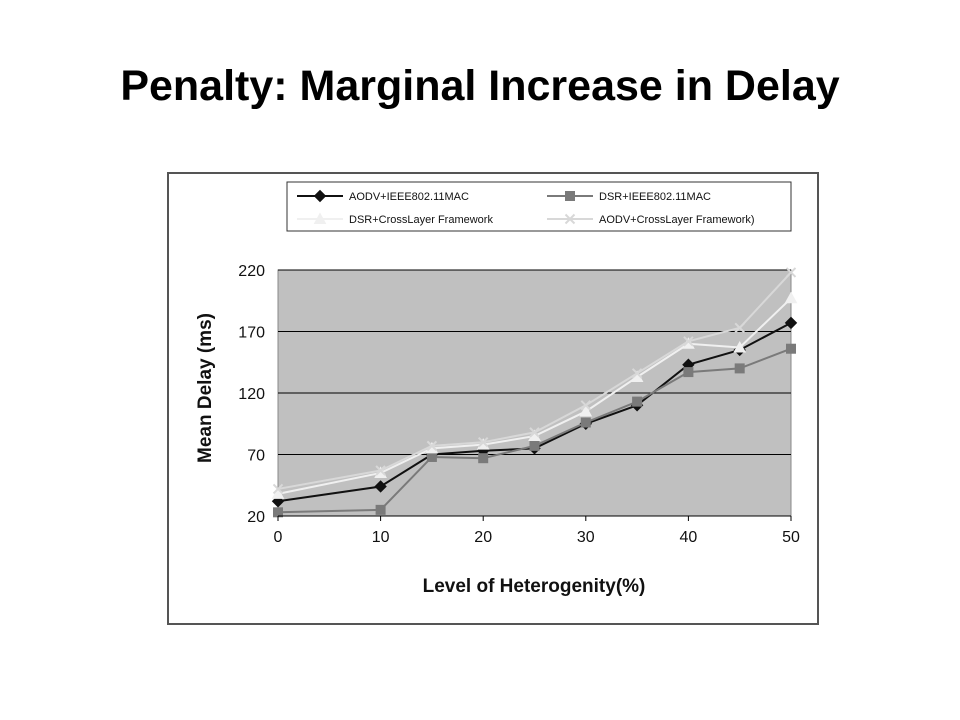  Describe the element at coordinates (534, 586) in the screenshot. I see `x-axis-title: Level of Heterogenity(%)` at that location.